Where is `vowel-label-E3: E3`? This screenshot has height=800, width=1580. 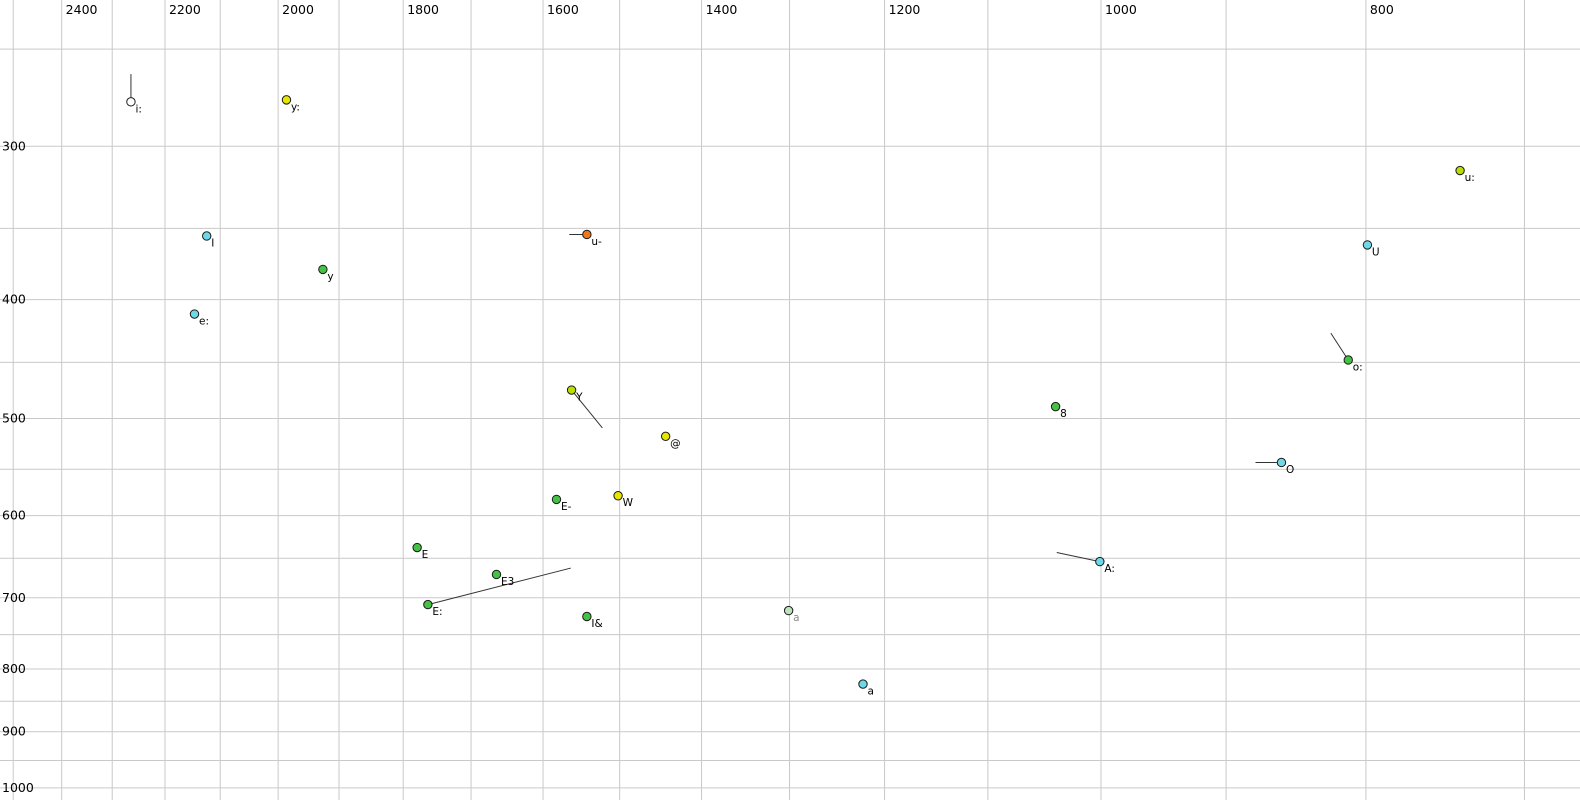 vowel-label-E3: E3 is located at coordinates (507, 582).